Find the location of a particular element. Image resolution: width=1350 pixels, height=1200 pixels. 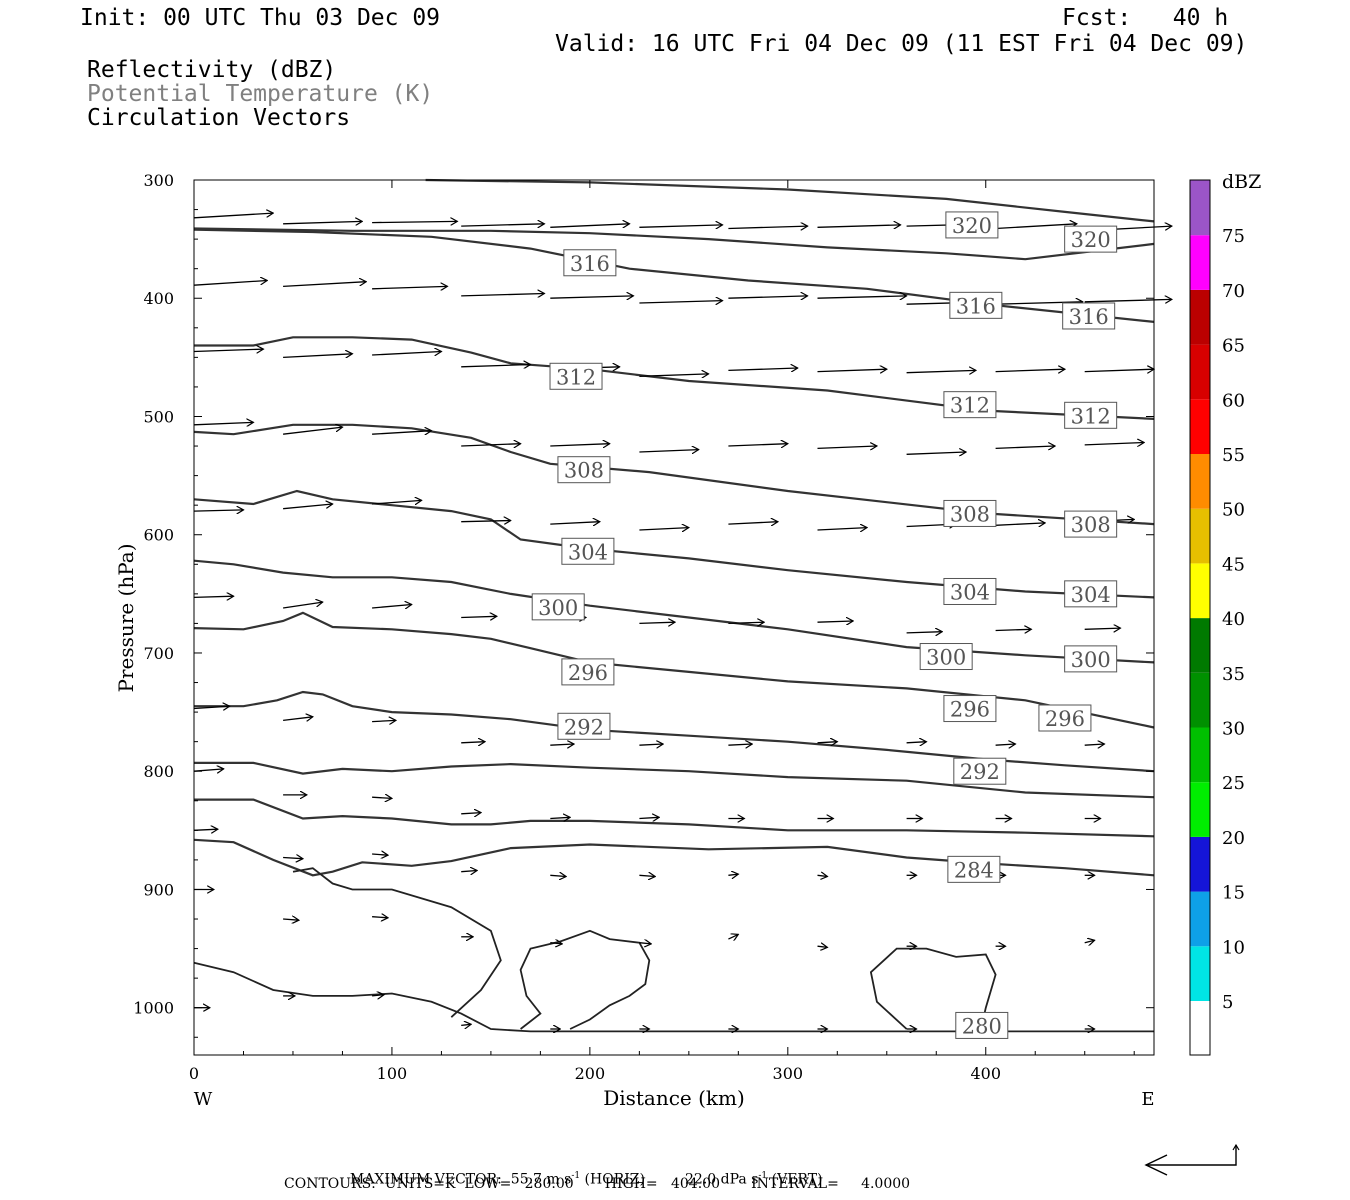

x-tick-label: 100 is located at coordinates (392, 1073).